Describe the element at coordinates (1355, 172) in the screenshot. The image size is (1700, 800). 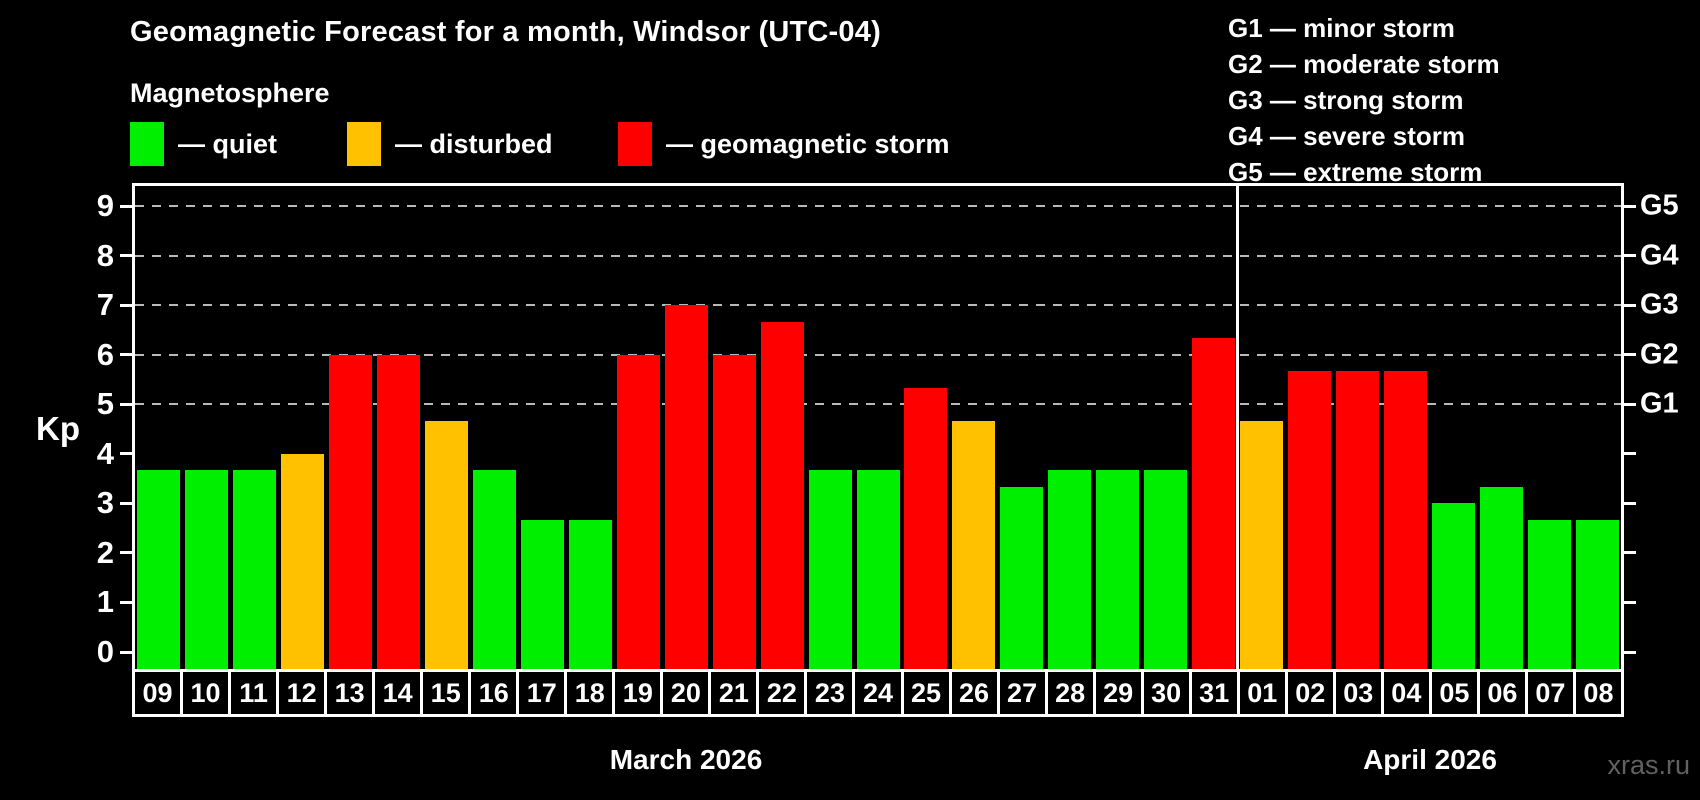
I see `g5-legend-line: G5 — extreme storm` at that location.